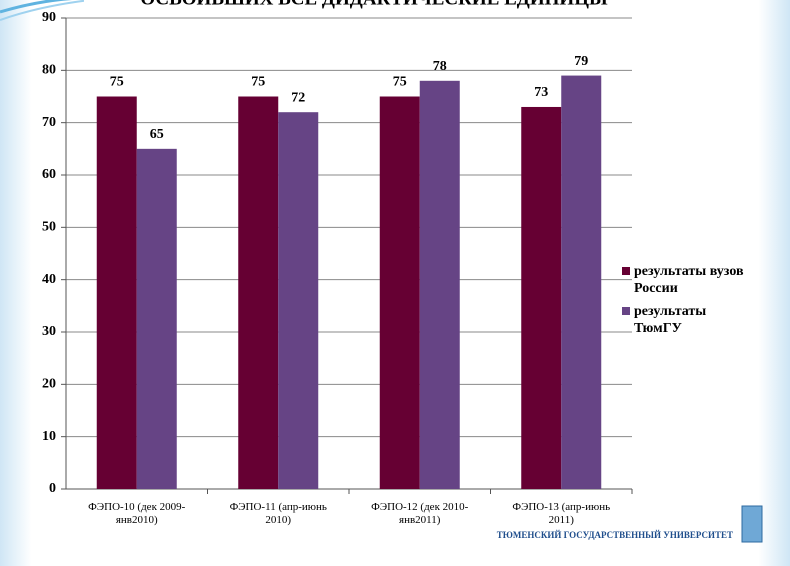  I want to click on value-label: 79, so click(581, 61).